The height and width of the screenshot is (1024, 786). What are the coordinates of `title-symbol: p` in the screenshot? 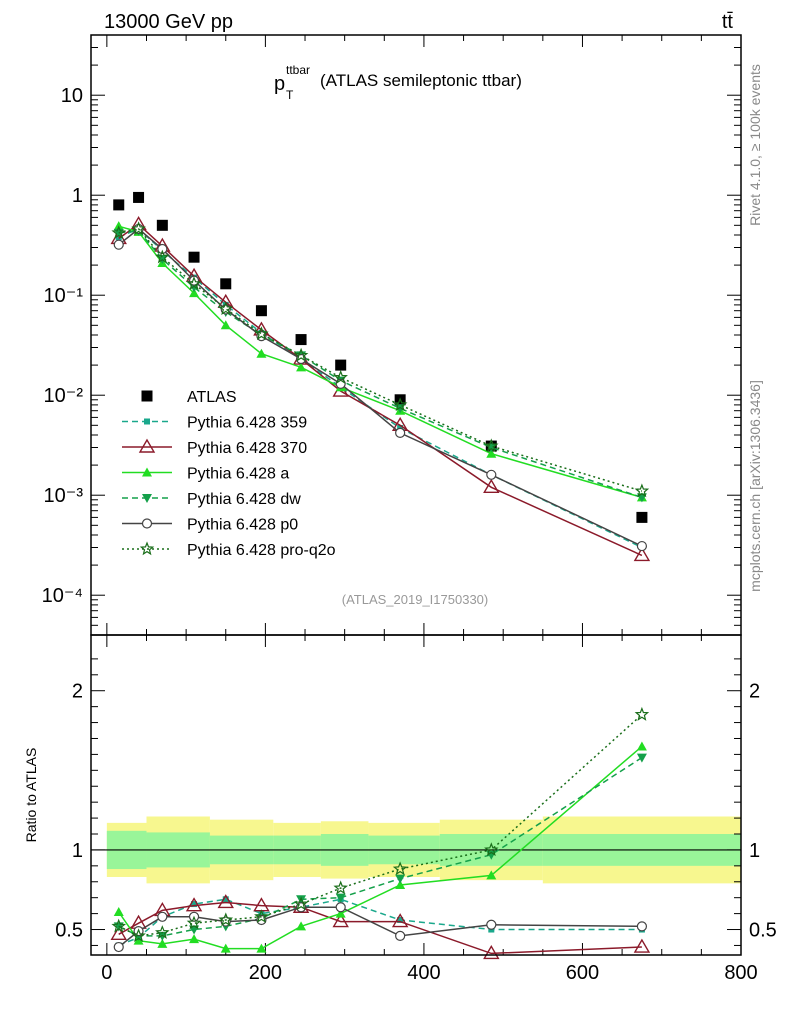 It's located at (279, 84).